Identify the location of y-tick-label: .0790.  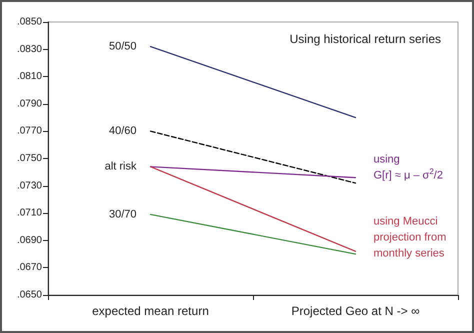
(29, 104).